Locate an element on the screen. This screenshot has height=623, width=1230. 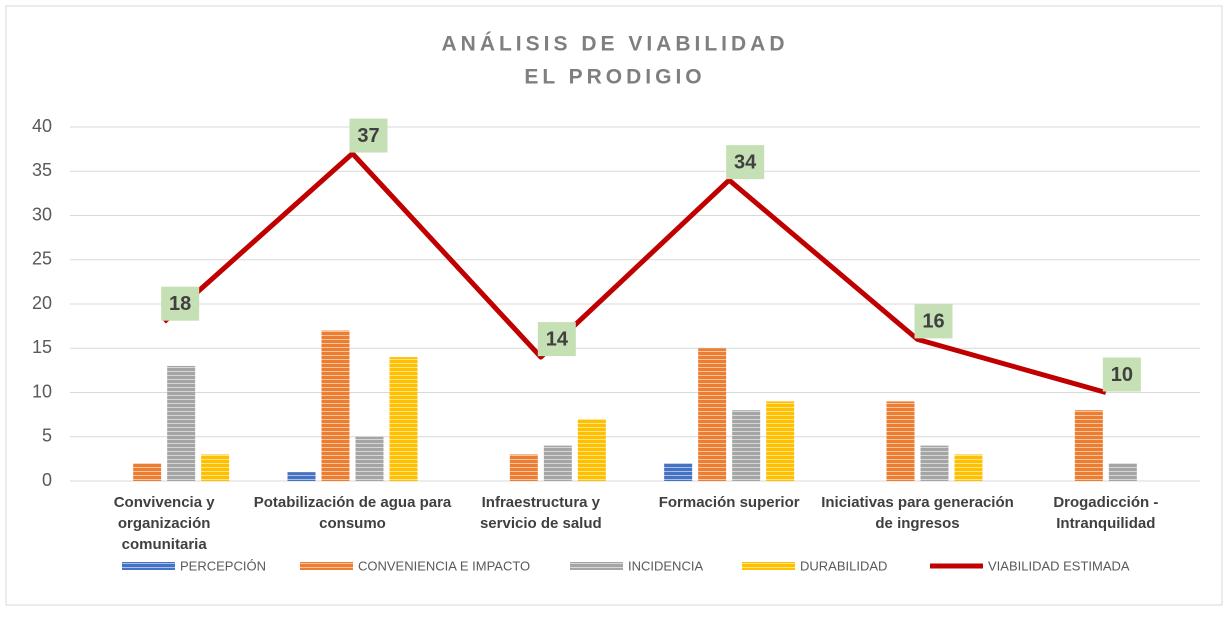
data-label: 18 is located at coordinates (180, 304).